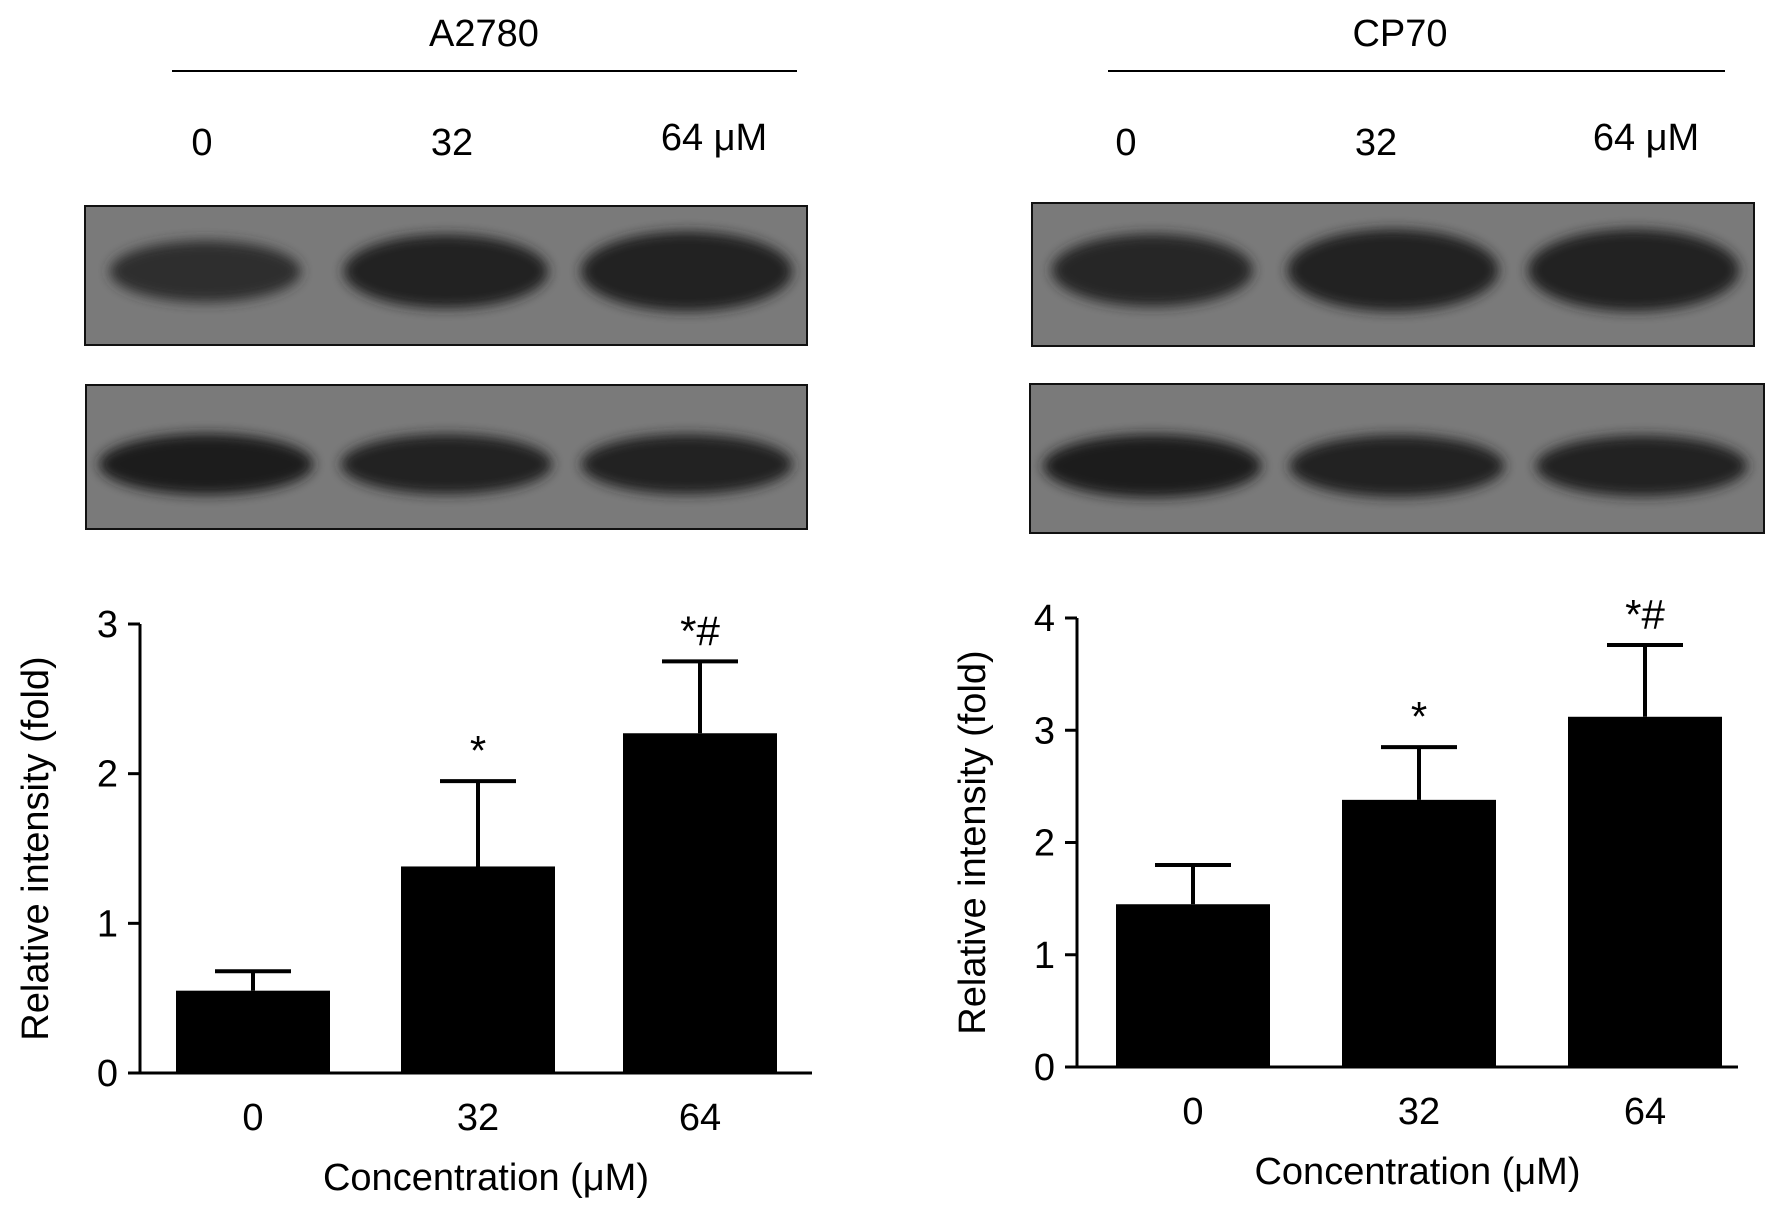 The height and width of the screenshot is (1221, 1772). Describe the element at coordinates (484, 88) in the screenshot. I see `panel-a2780-header: A2780 0 32 64 μM` at that location.